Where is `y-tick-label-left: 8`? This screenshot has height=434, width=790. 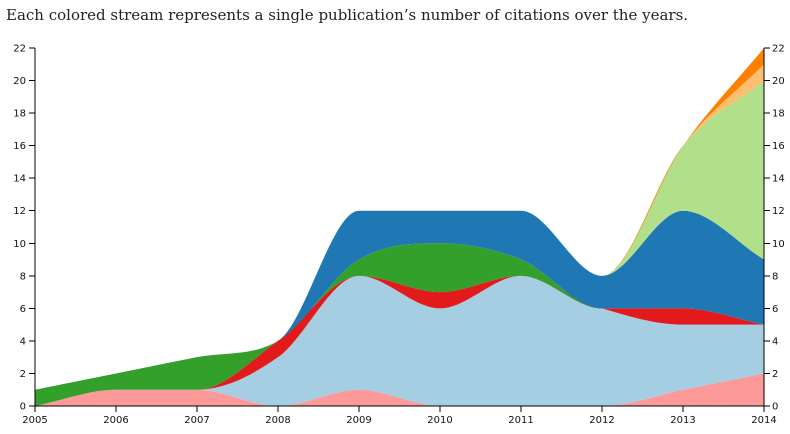
y-tick-label-left: 8 is located at coordinates (23, 276).